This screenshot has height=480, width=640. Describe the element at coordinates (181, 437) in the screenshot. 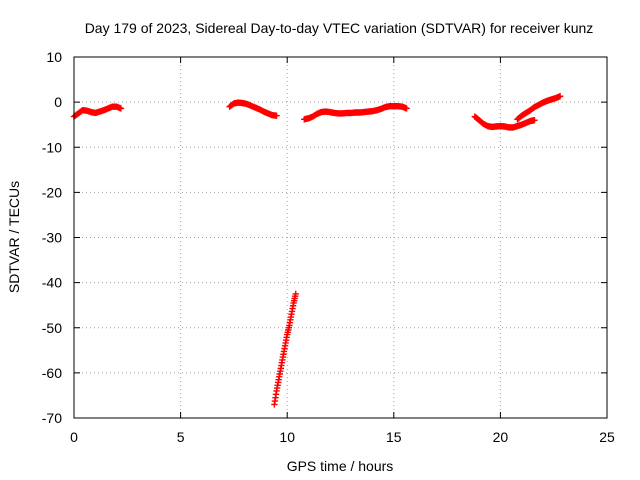

I see `x-tick-label: 5` at that location.